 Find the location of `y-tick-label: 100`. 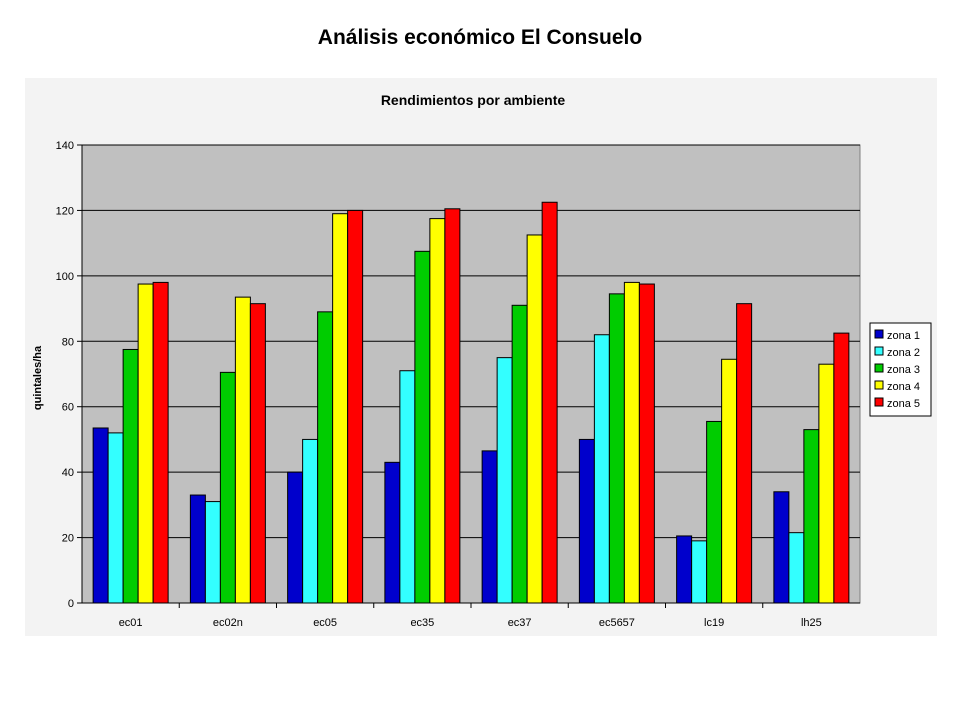

y-tick-label: 100 is located at coordinates (65, 277).